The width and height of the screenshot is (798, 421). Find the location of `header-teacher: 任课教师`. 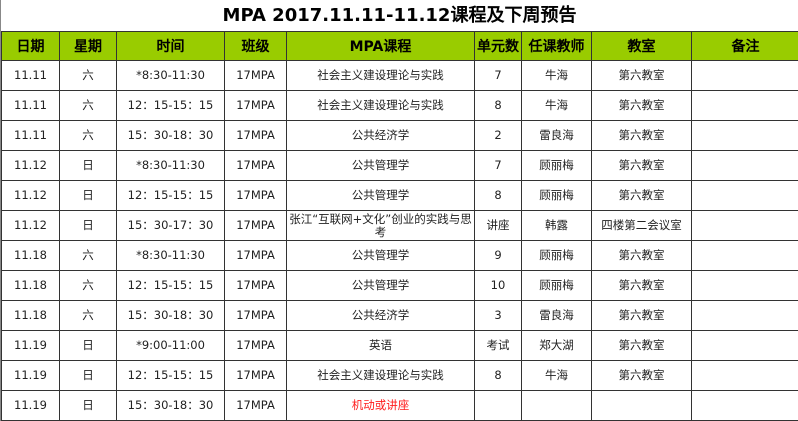

header-teacher: 任课教师 is located at coordinates (556, 46).